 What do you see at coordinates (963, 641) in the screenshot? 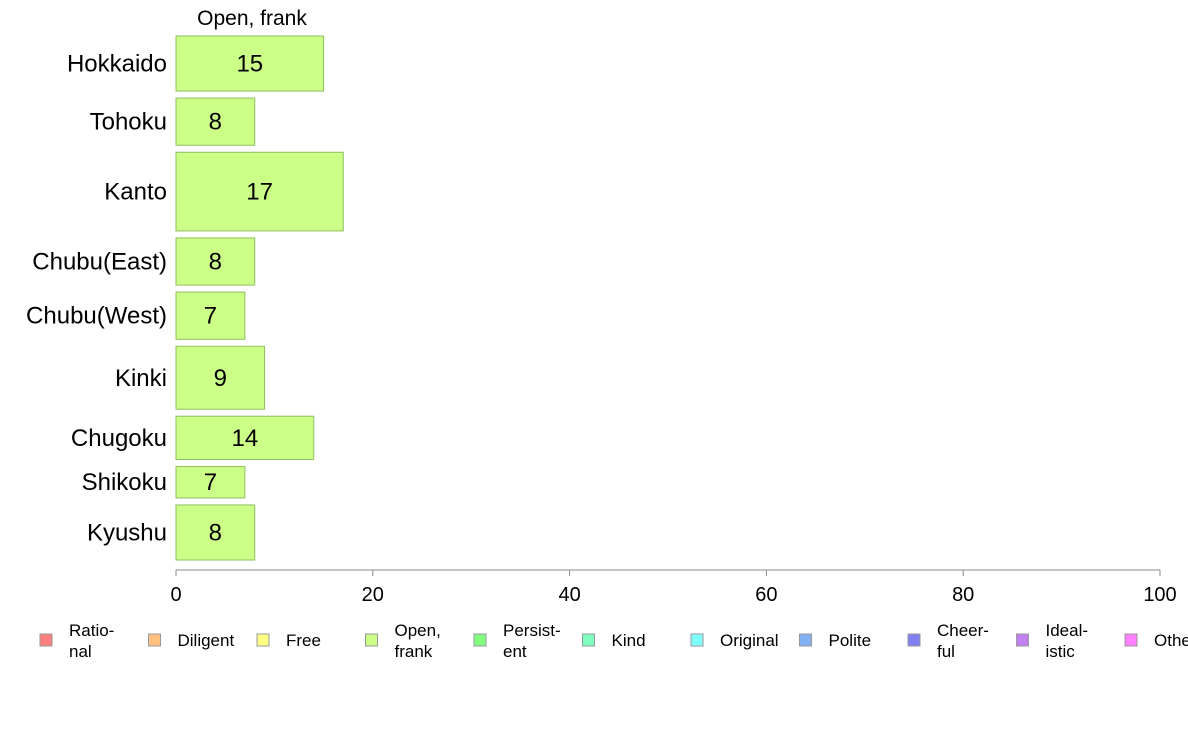
I see `legend-label-8: Cheer-ful` at bounding box center [963, 641].